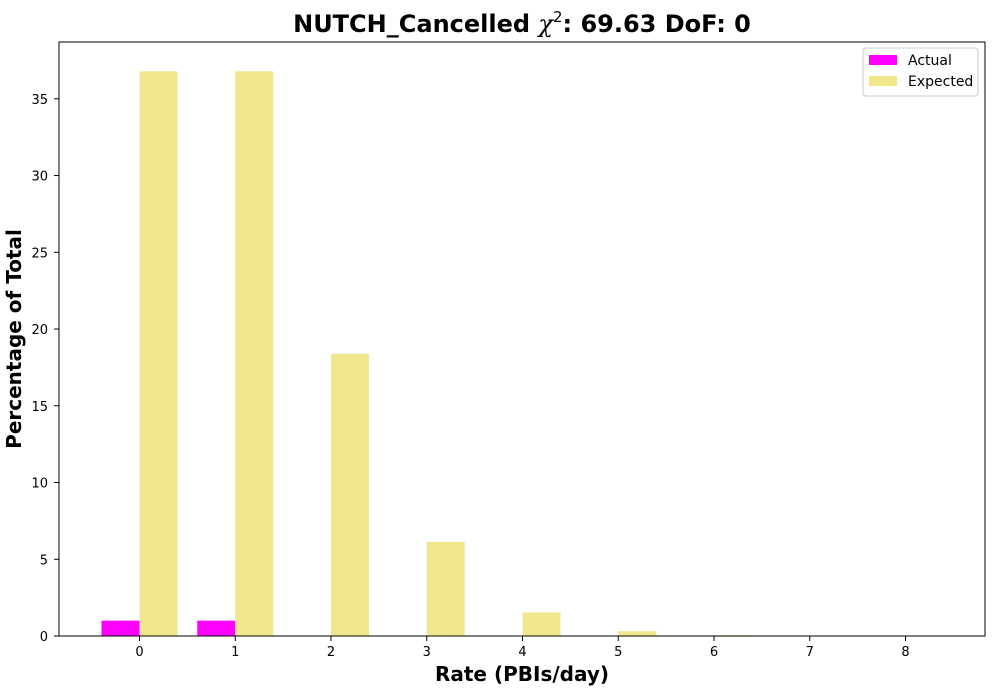  Describe the element at coordinates (39, 330) in the screenshot. I see `y-tick-label-20: 20` at that location.